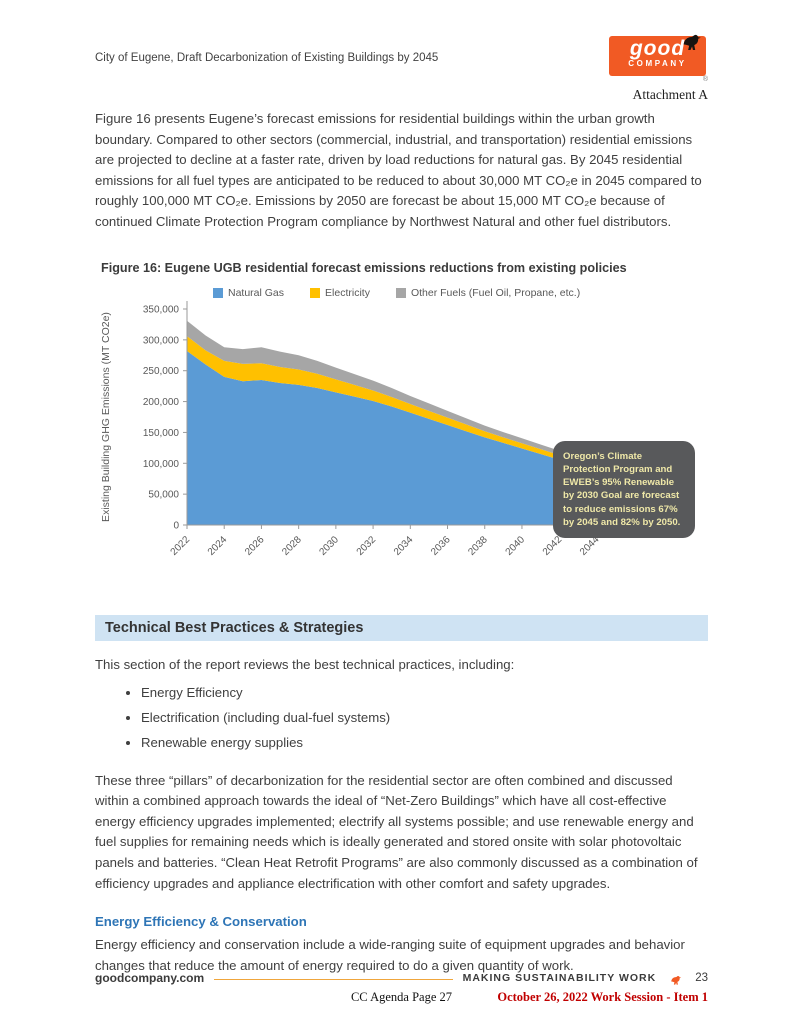  What do you see at coordinates (670, 94) in the screenshot?
I see `attachment-label: Attachment A` at bounding box center [670, 94].